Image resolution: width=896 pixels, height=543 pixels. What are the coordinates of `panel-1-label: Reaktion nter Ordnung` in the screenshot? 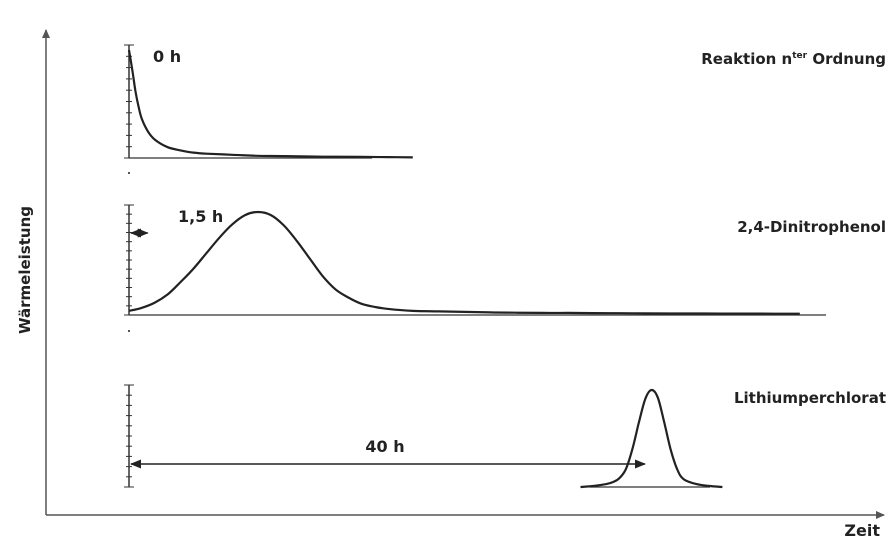 It's located at (793, 59).